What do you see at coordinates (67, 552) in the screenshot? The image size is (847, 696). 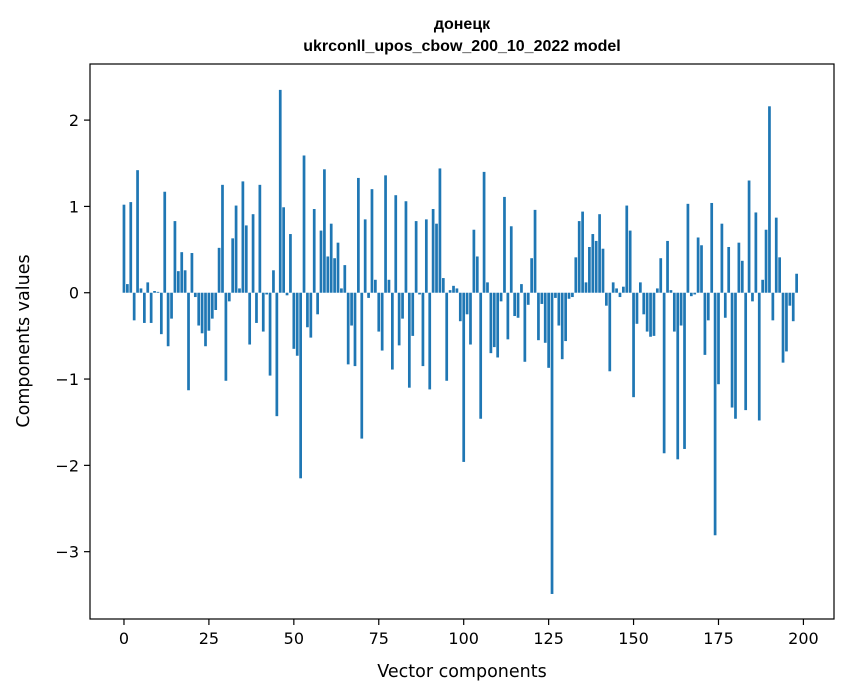 I see `y-tick-label: −3` at bounding box center [67, 552].